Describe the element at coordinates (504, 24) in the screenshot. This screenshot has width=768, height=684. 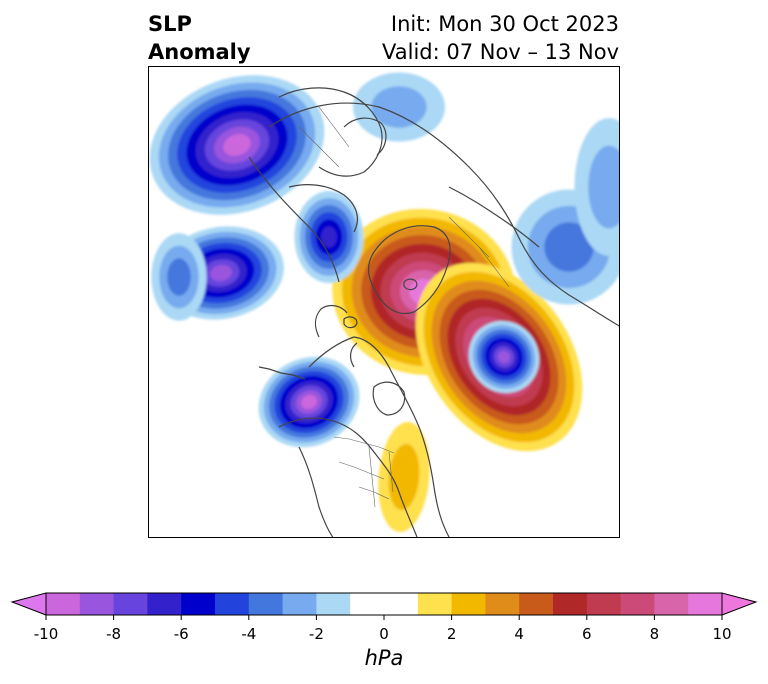
I see `init-date: Init: Mon 30 Oct 2023` at that location.